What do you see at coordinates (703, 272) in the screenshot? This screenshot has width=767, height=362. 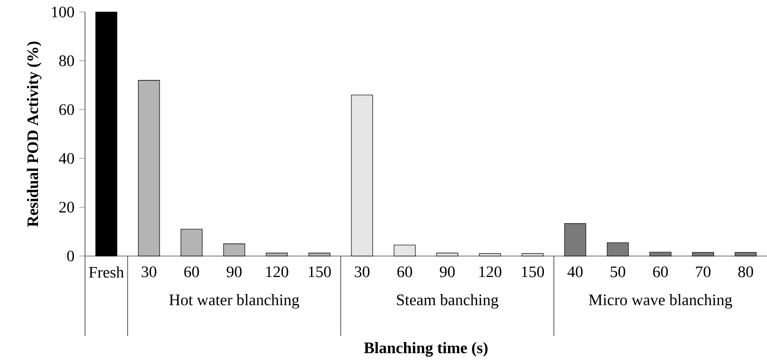 I see `x-tick-label: 70` at bounding box center [703, 272].